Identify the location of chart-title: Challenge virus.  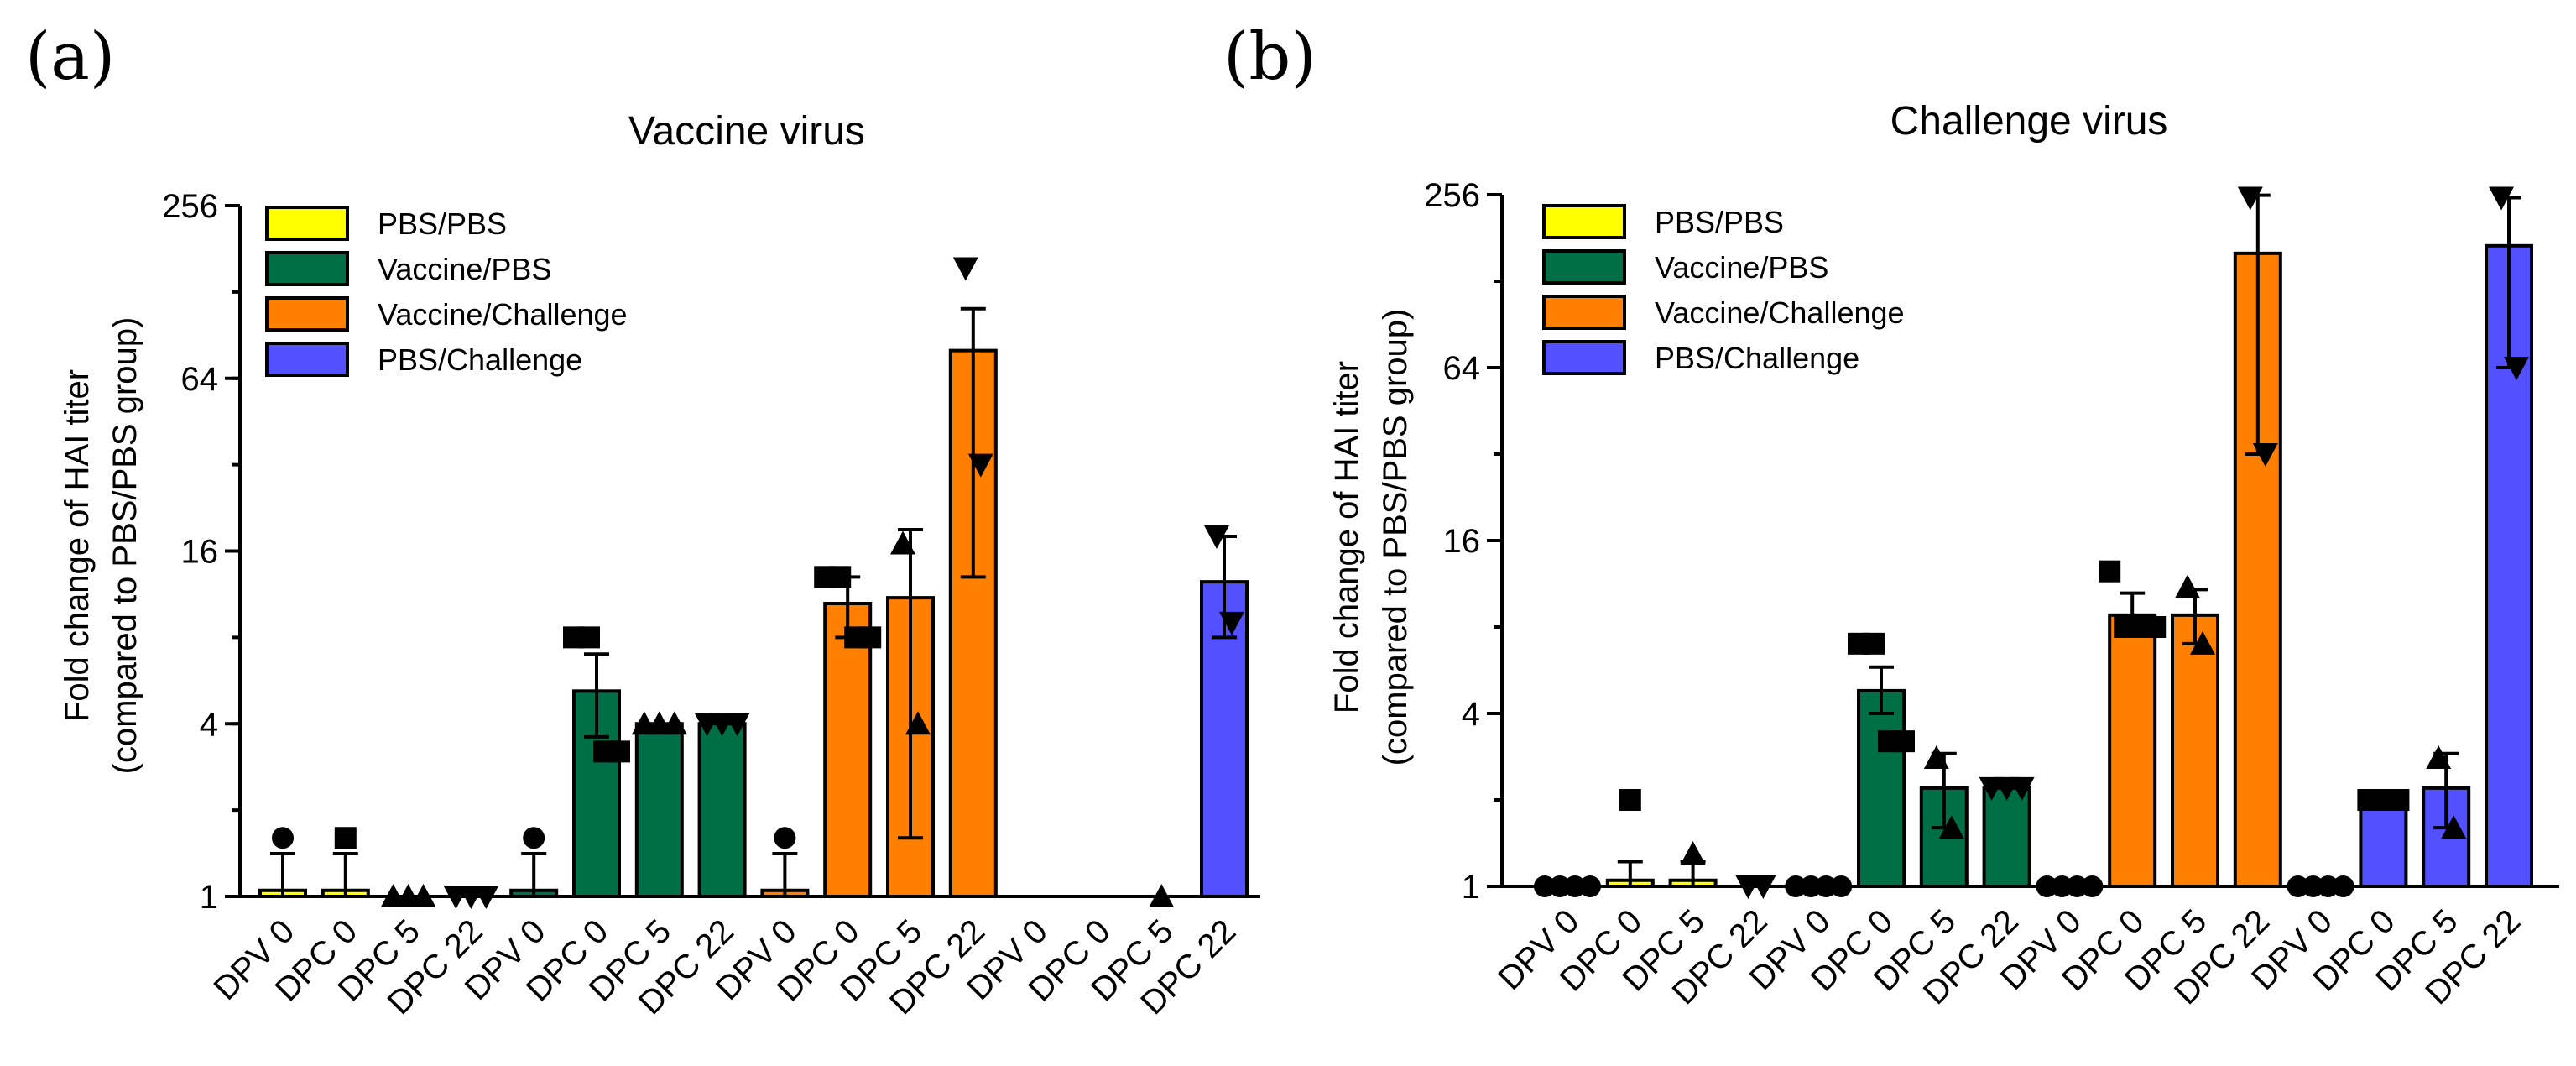
(2029, 121).